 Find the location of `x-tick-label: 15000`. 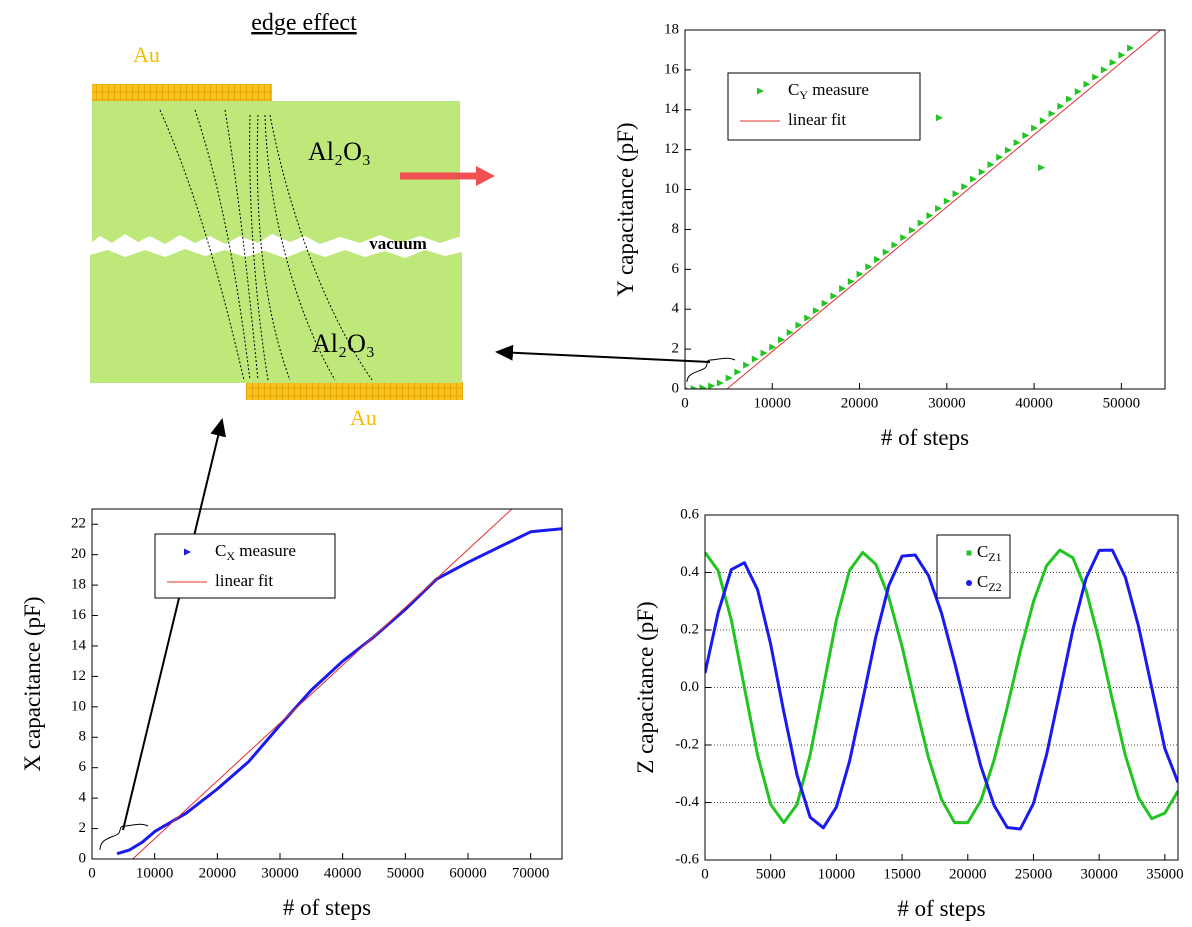

x-tick-label: 15000 is located at coordinates (902, 874).